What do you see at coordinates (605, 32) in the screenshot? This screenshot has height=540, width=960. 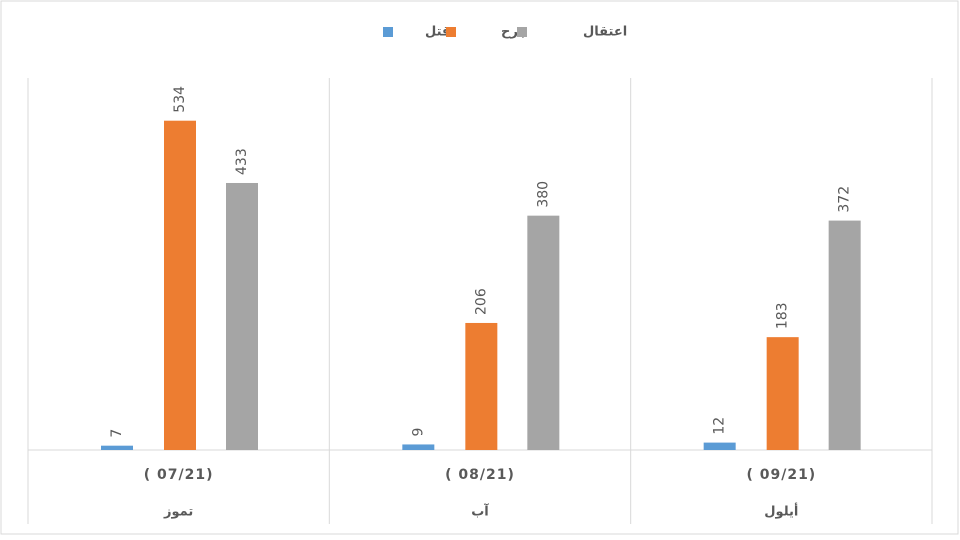 I see `legend-label: اعتقال` at bounding box center [605, 32].